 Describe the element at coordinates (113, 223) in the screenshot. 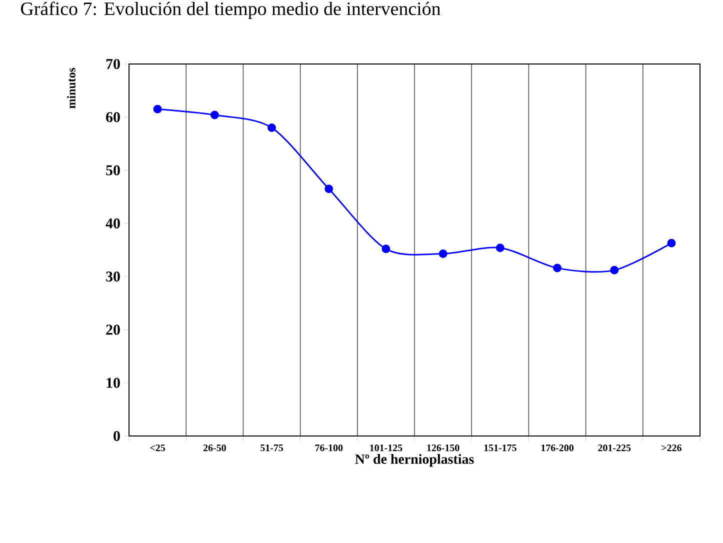

I see `y-tick-label: 40` at that location.